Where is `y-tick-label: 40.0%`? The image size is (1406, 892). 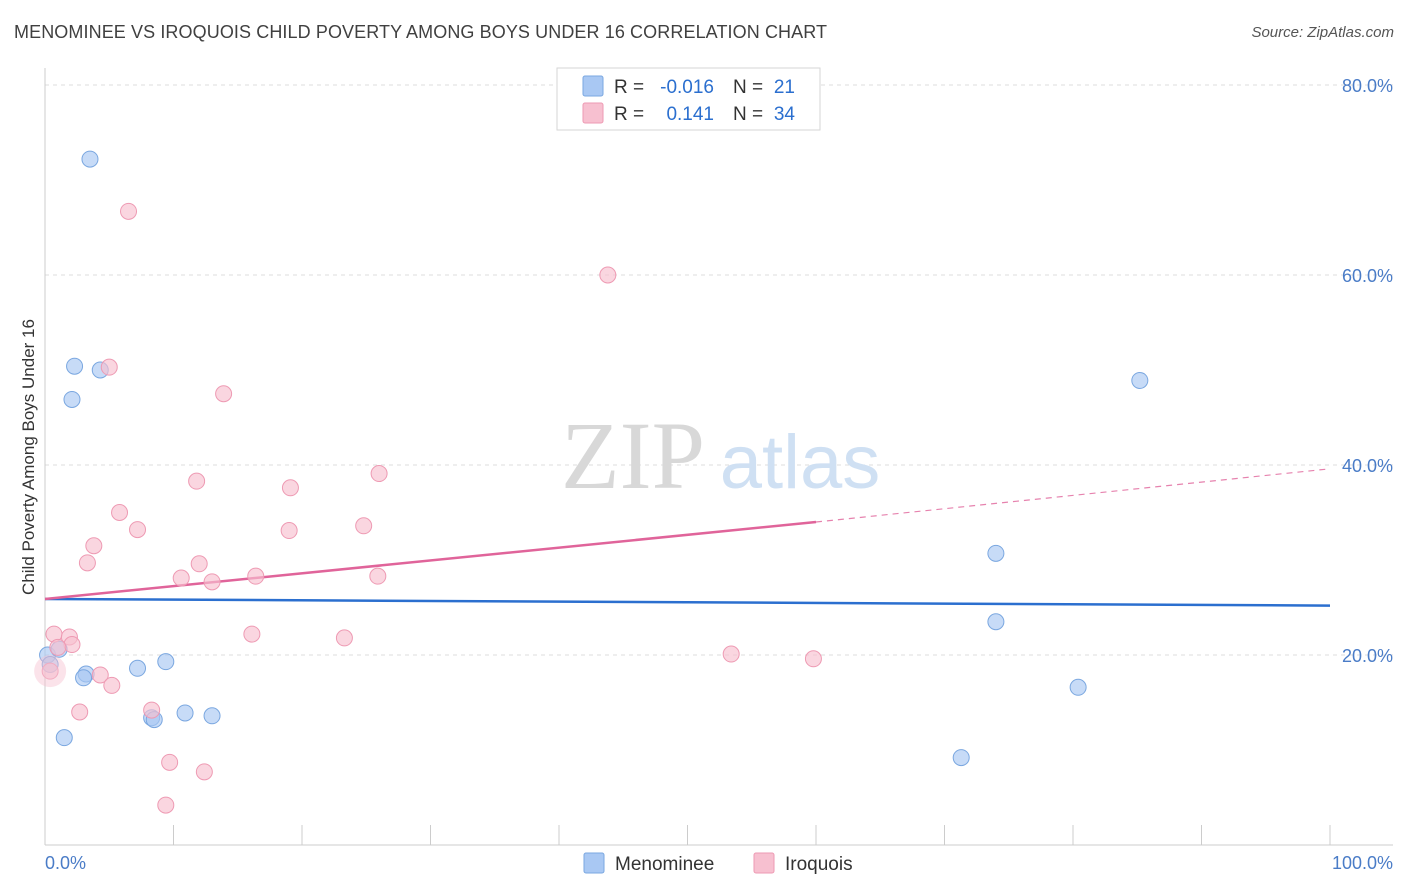
y-tick-label: 40.0% is located at coordinates (1367, 466).